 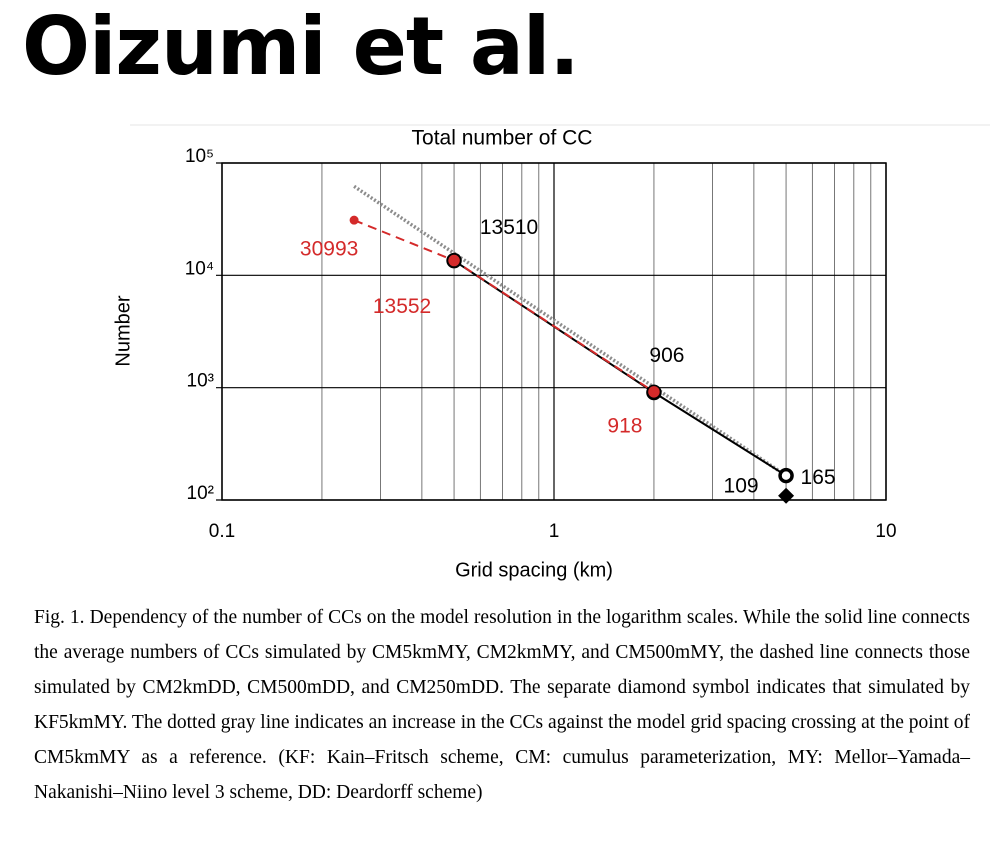 I want to click on data-label: 13510, so click(x=509, y=227).